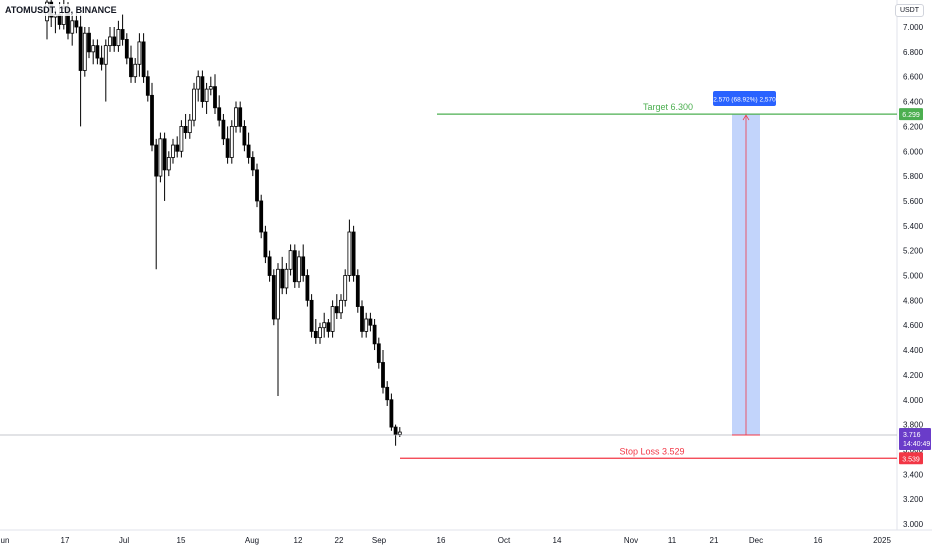 The width and height of the screenshot is (932, 550). What do you see at coordinates (913, 52) in the screenshot?
I see `y-tick-label: 6.800` at bounding box center [913, 52].